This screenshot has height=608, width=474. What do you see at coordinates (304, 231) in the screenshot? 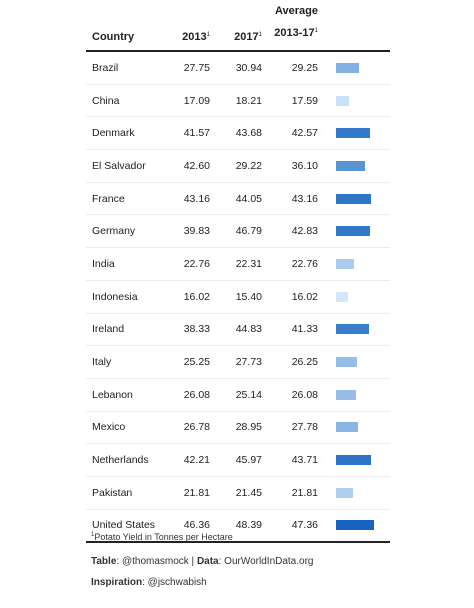
I see `yield-average-cell: 42.83` at bounding box center [304, 231].